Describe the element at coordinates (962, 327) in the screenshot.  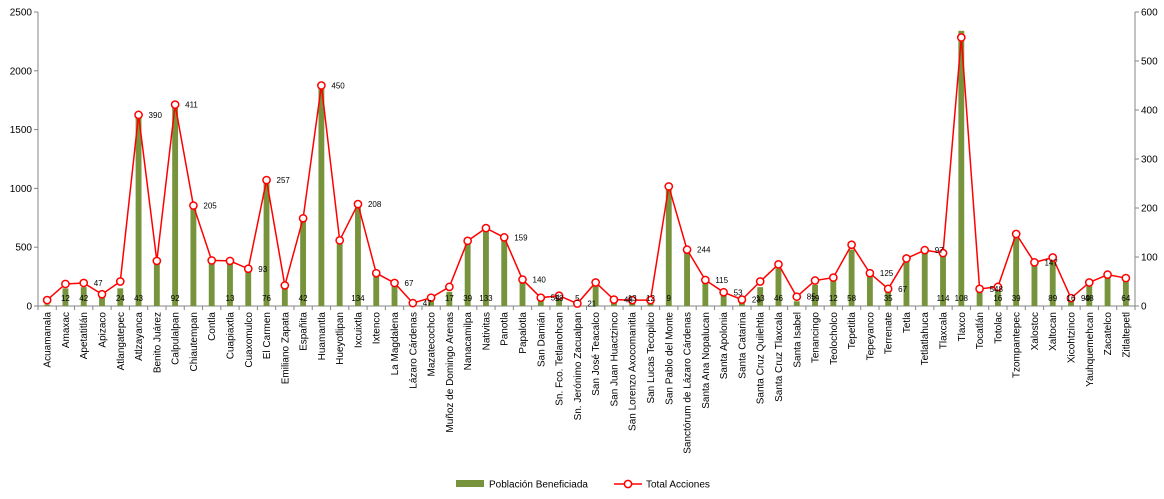
I see `category-label: Tlaxco` at that location.